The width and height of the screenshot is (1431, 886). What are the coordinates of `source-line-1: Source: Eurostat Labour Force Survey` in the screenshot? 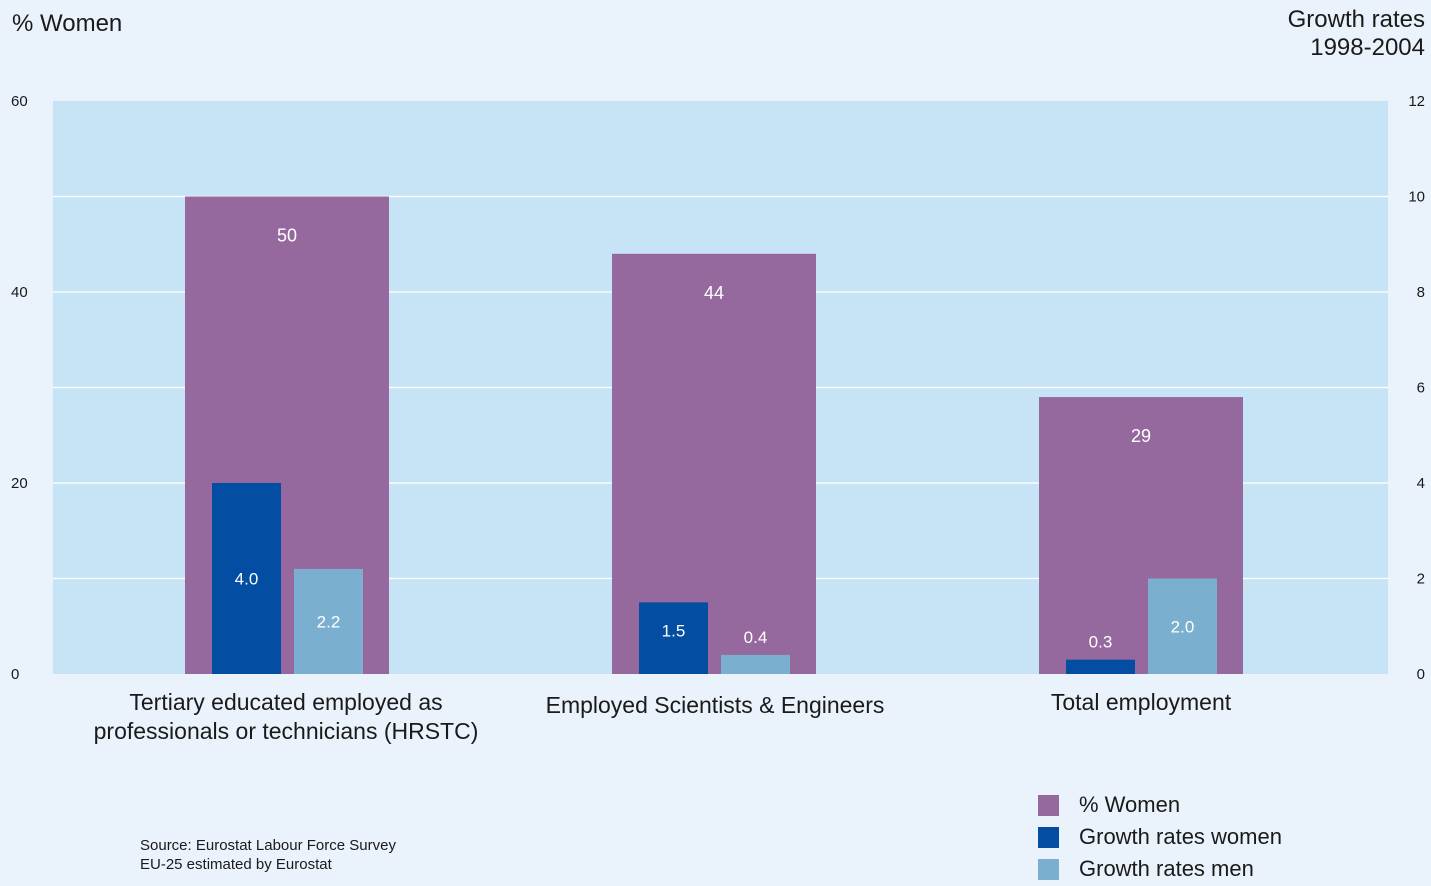 It's located at (268, 845).